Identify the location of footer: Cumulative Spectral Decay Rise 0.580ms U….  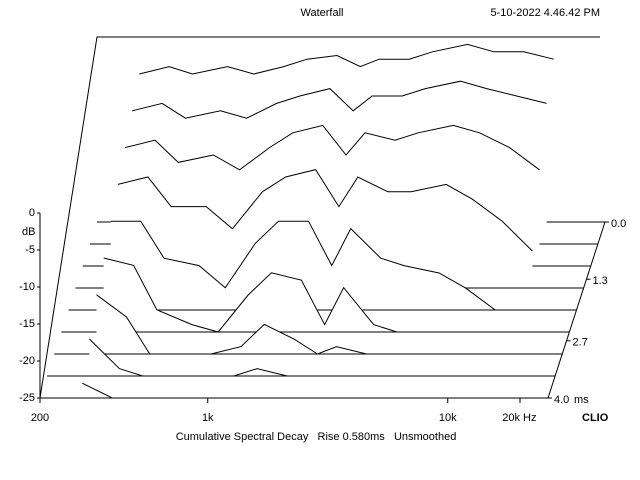
(316, 437).